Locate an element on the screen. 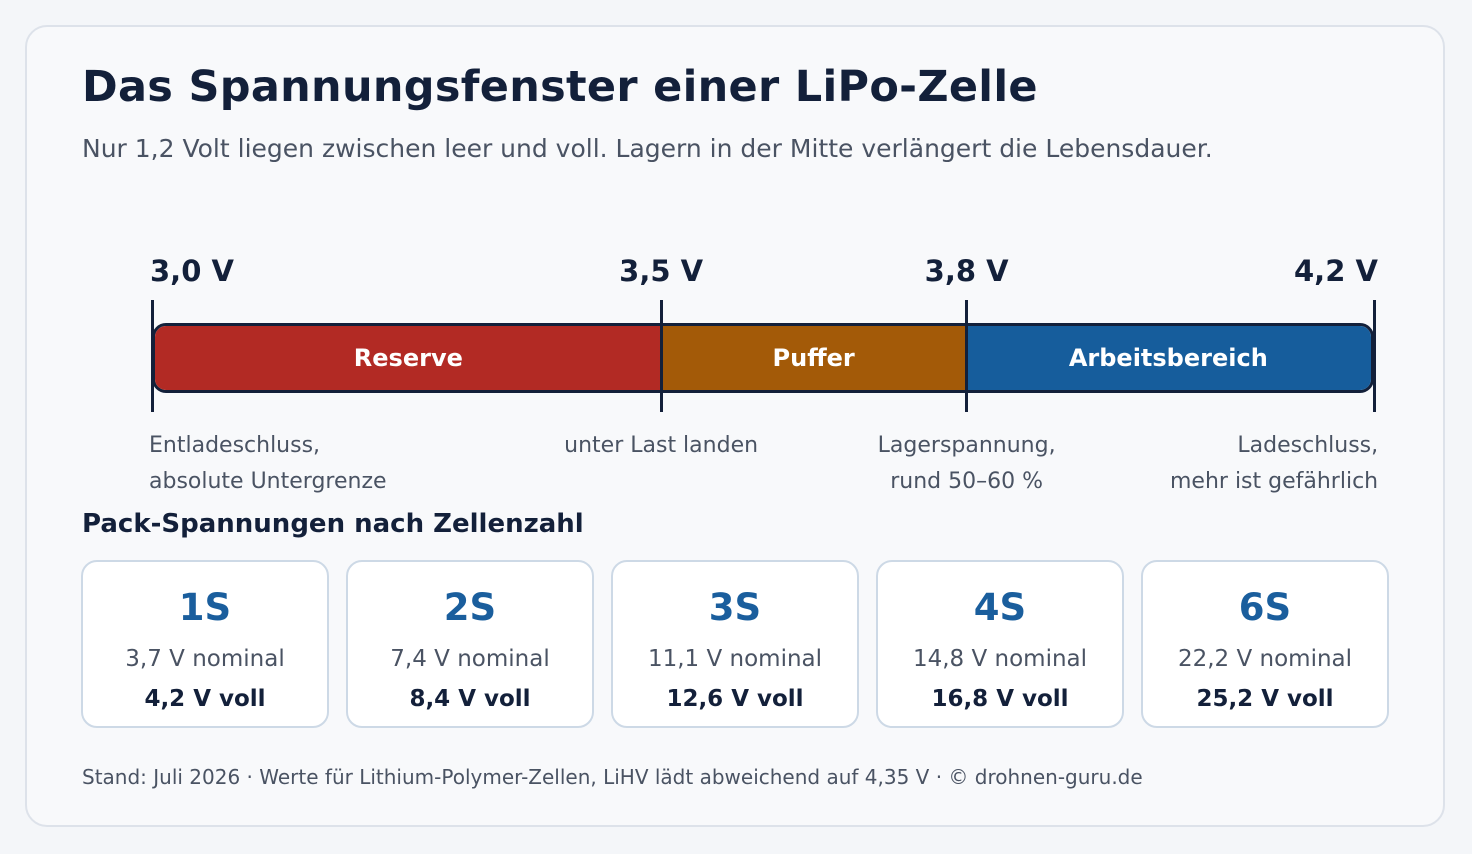 The height and width of the screenshot is (854, 1472). pack-nominal-voltage: 14,8 V nominal is located at coordinates (1000, 659).